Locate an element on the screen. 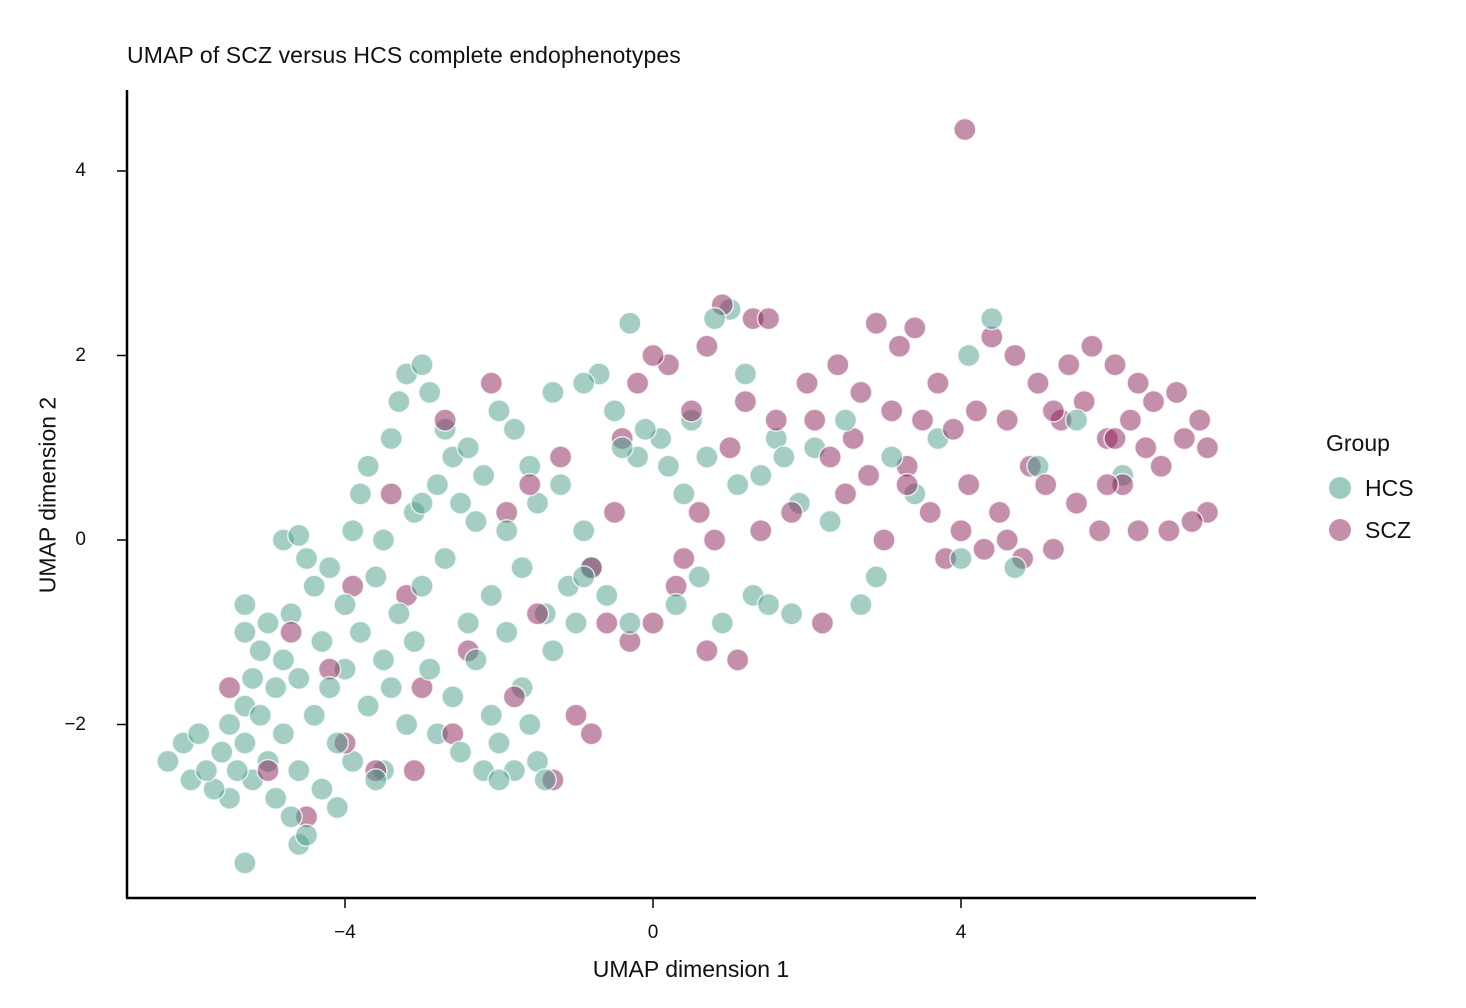 The width and height of the screenshot is (1466, 1008). legend-label: HCS is located at coordinates (1389, 487).